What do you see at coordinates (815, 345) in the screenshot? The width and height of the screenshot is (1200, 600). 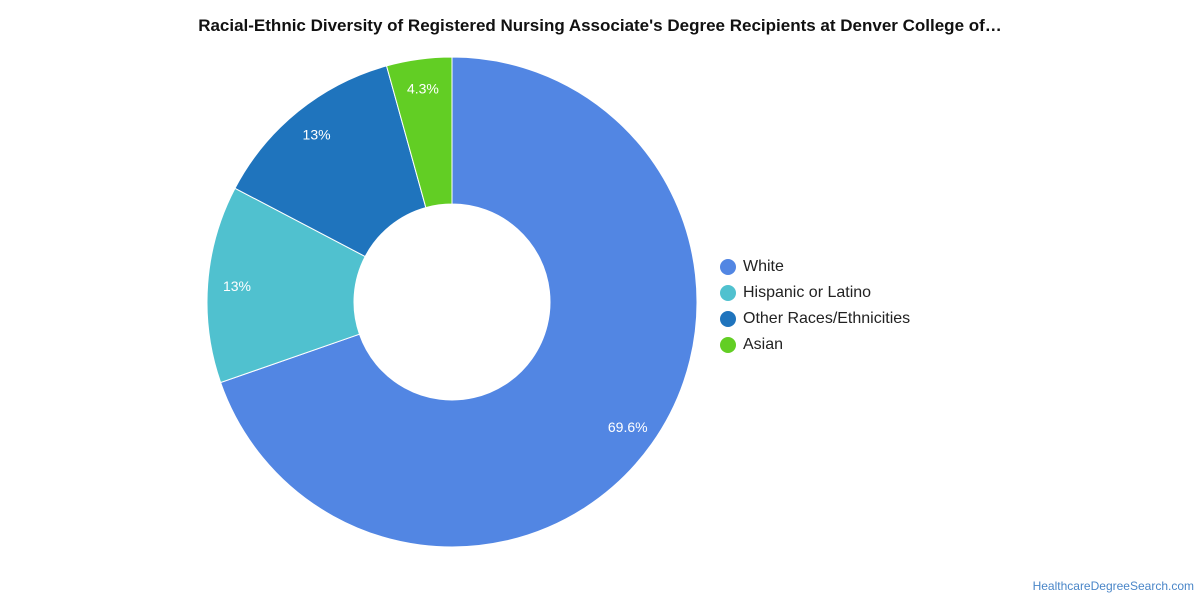 I see `legend-item-asian: Asian` at bounding box center [815, 345].